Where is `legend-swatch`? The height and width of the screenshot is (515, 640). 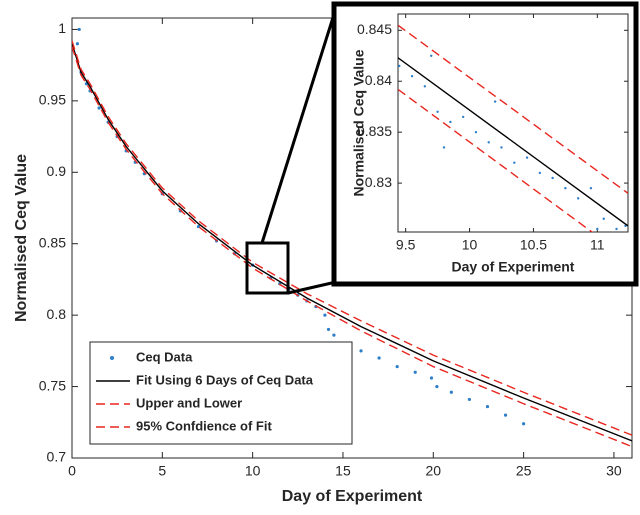
legend-swatch is located at coordinates (112, 358).